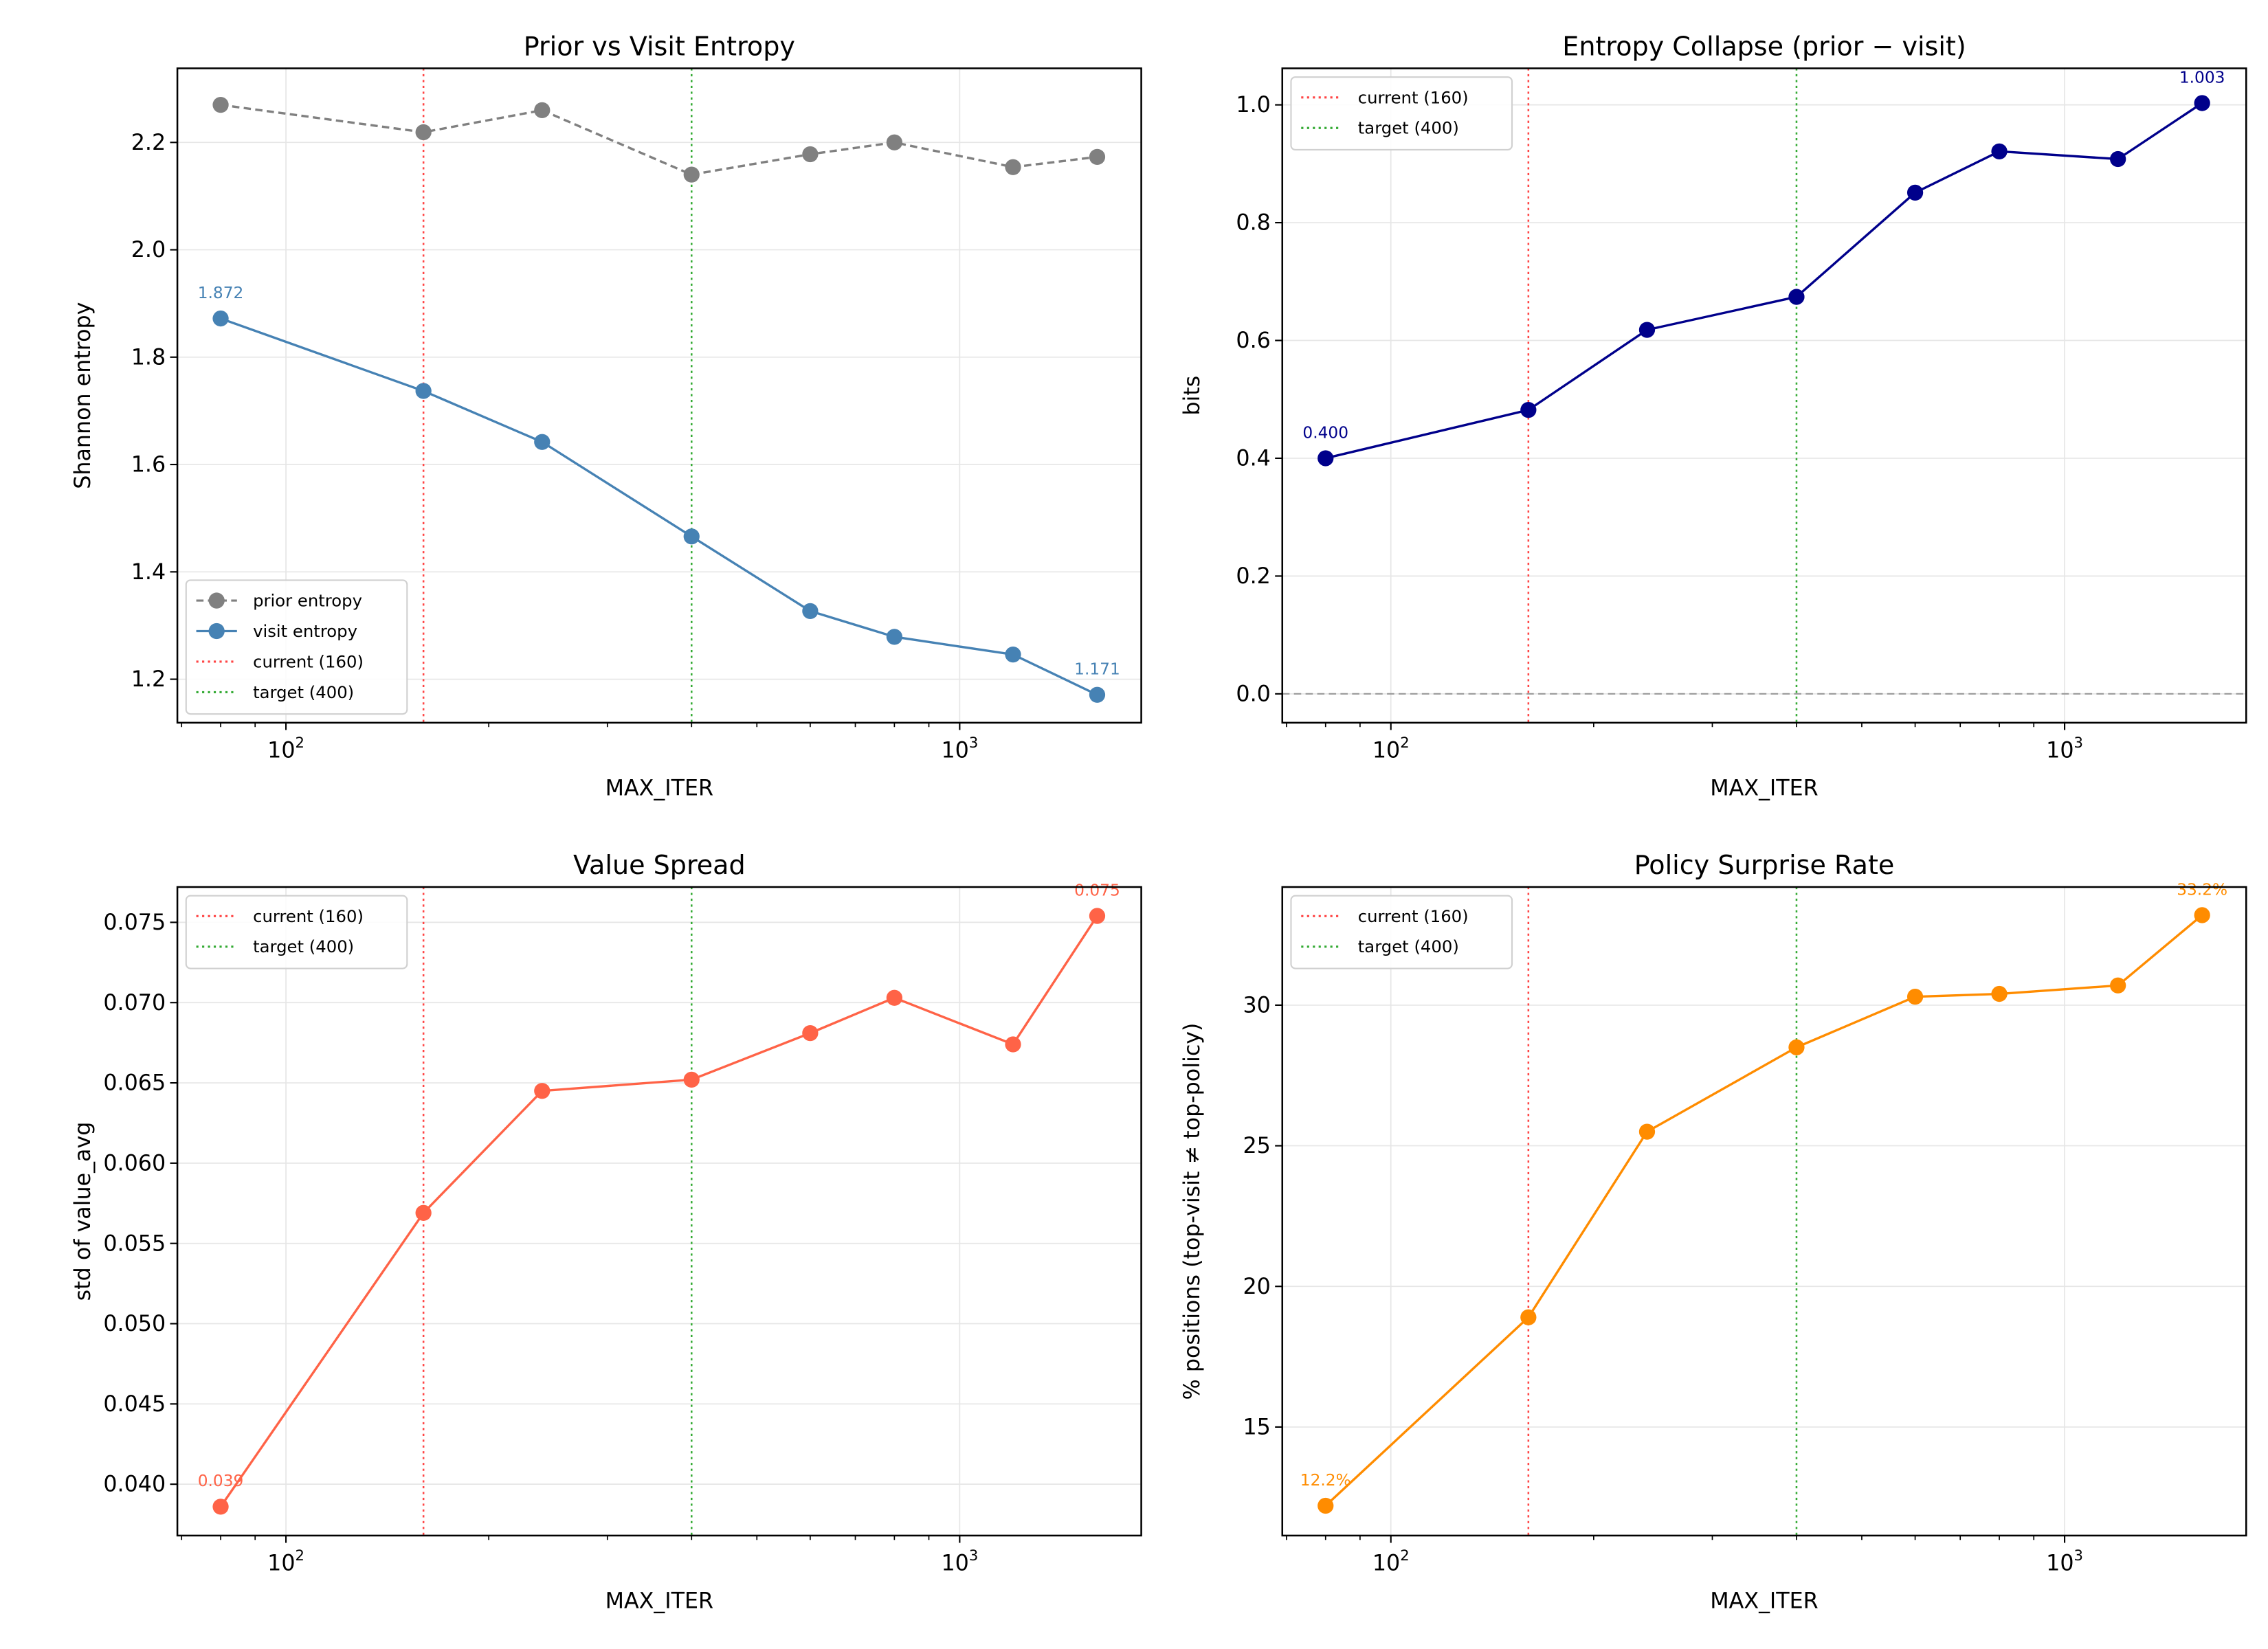 Image resolution: width=2268 pixels, height=1649 pixels. Describe the element at coordinates (1256, 1427) in the screenshot. I see `y-tick-label: 15` at that location.